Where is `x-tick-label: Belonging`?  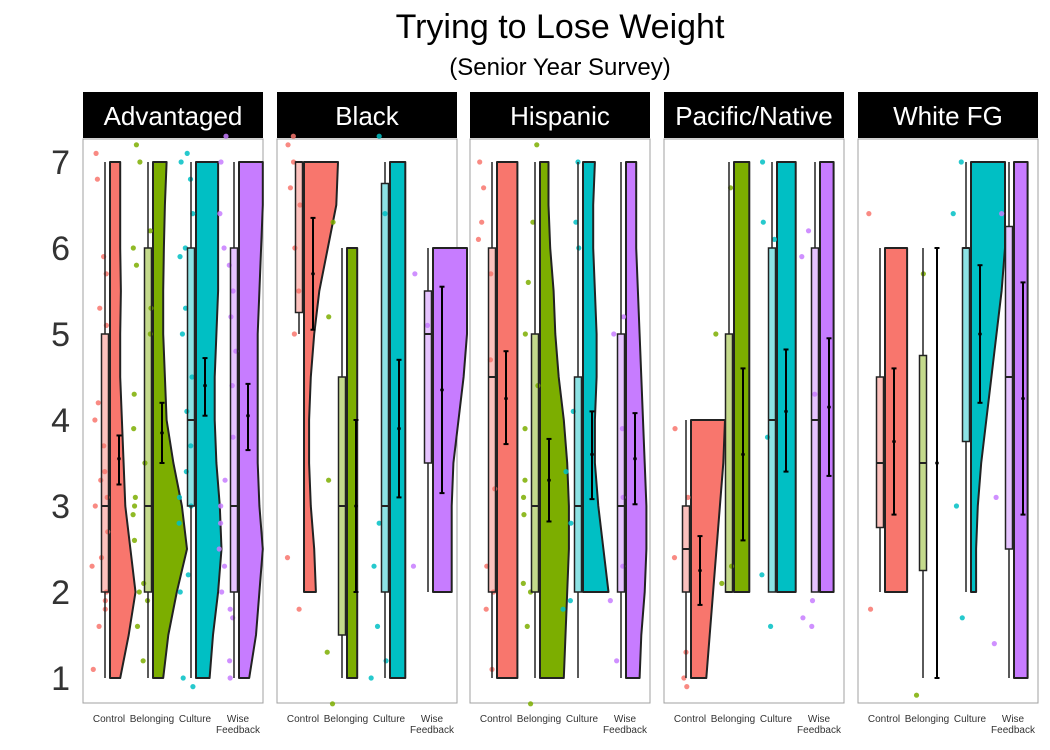
x-tick-label: Belonging is located at coordinates (539, 719).